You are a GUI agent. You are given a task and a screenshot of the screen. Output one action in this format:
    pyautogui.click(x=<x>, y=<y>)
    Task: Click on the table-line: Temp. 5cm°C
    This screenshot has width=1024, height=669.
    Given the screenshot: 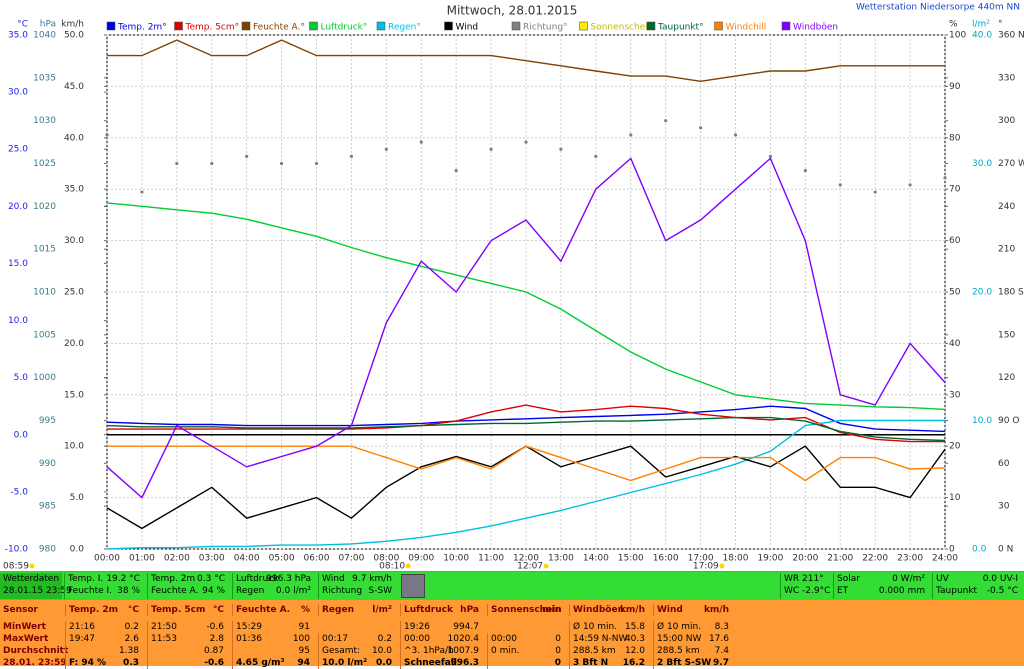 What is the action you would take?
    pyautogui.click(x=189, y=610)
    